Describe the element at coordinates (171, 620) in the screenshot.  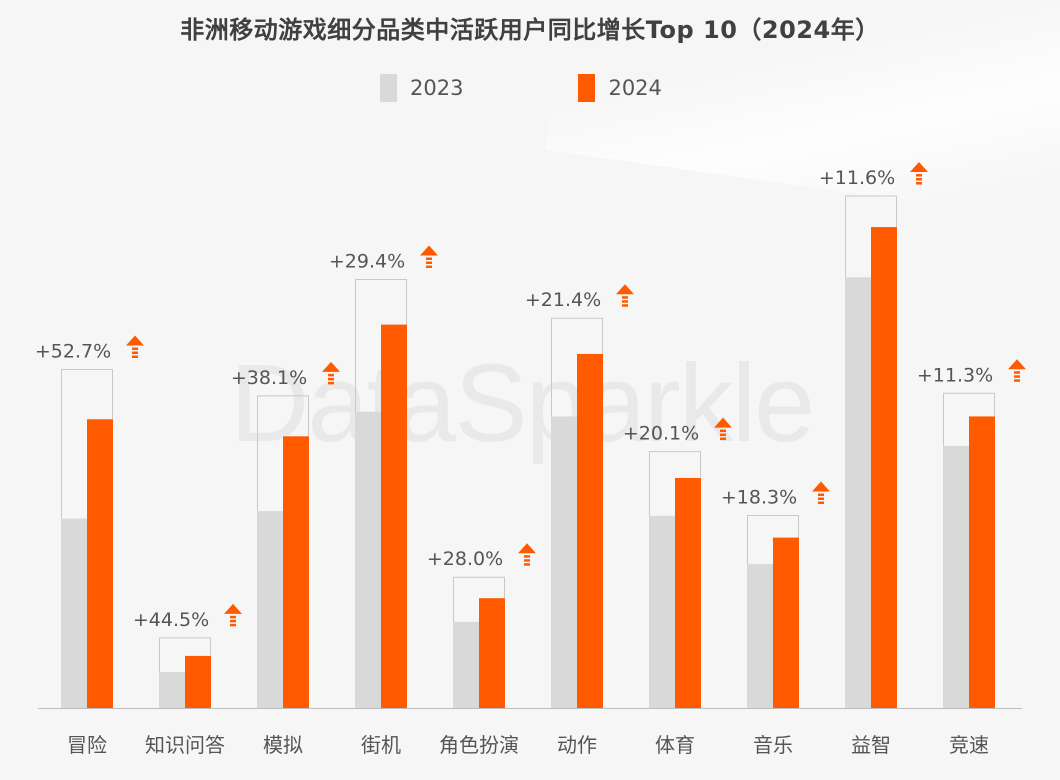
I see `growth-label-1: +44.5%` at that location.